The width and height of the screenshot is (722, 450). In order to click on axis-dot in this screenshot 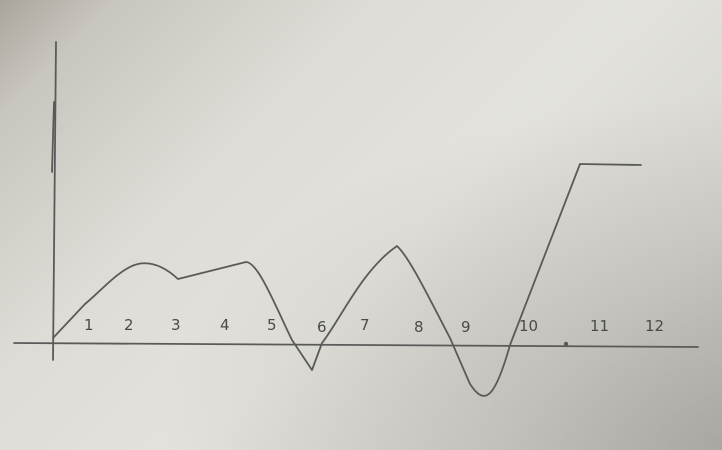, I will do `click(566, 344)`.